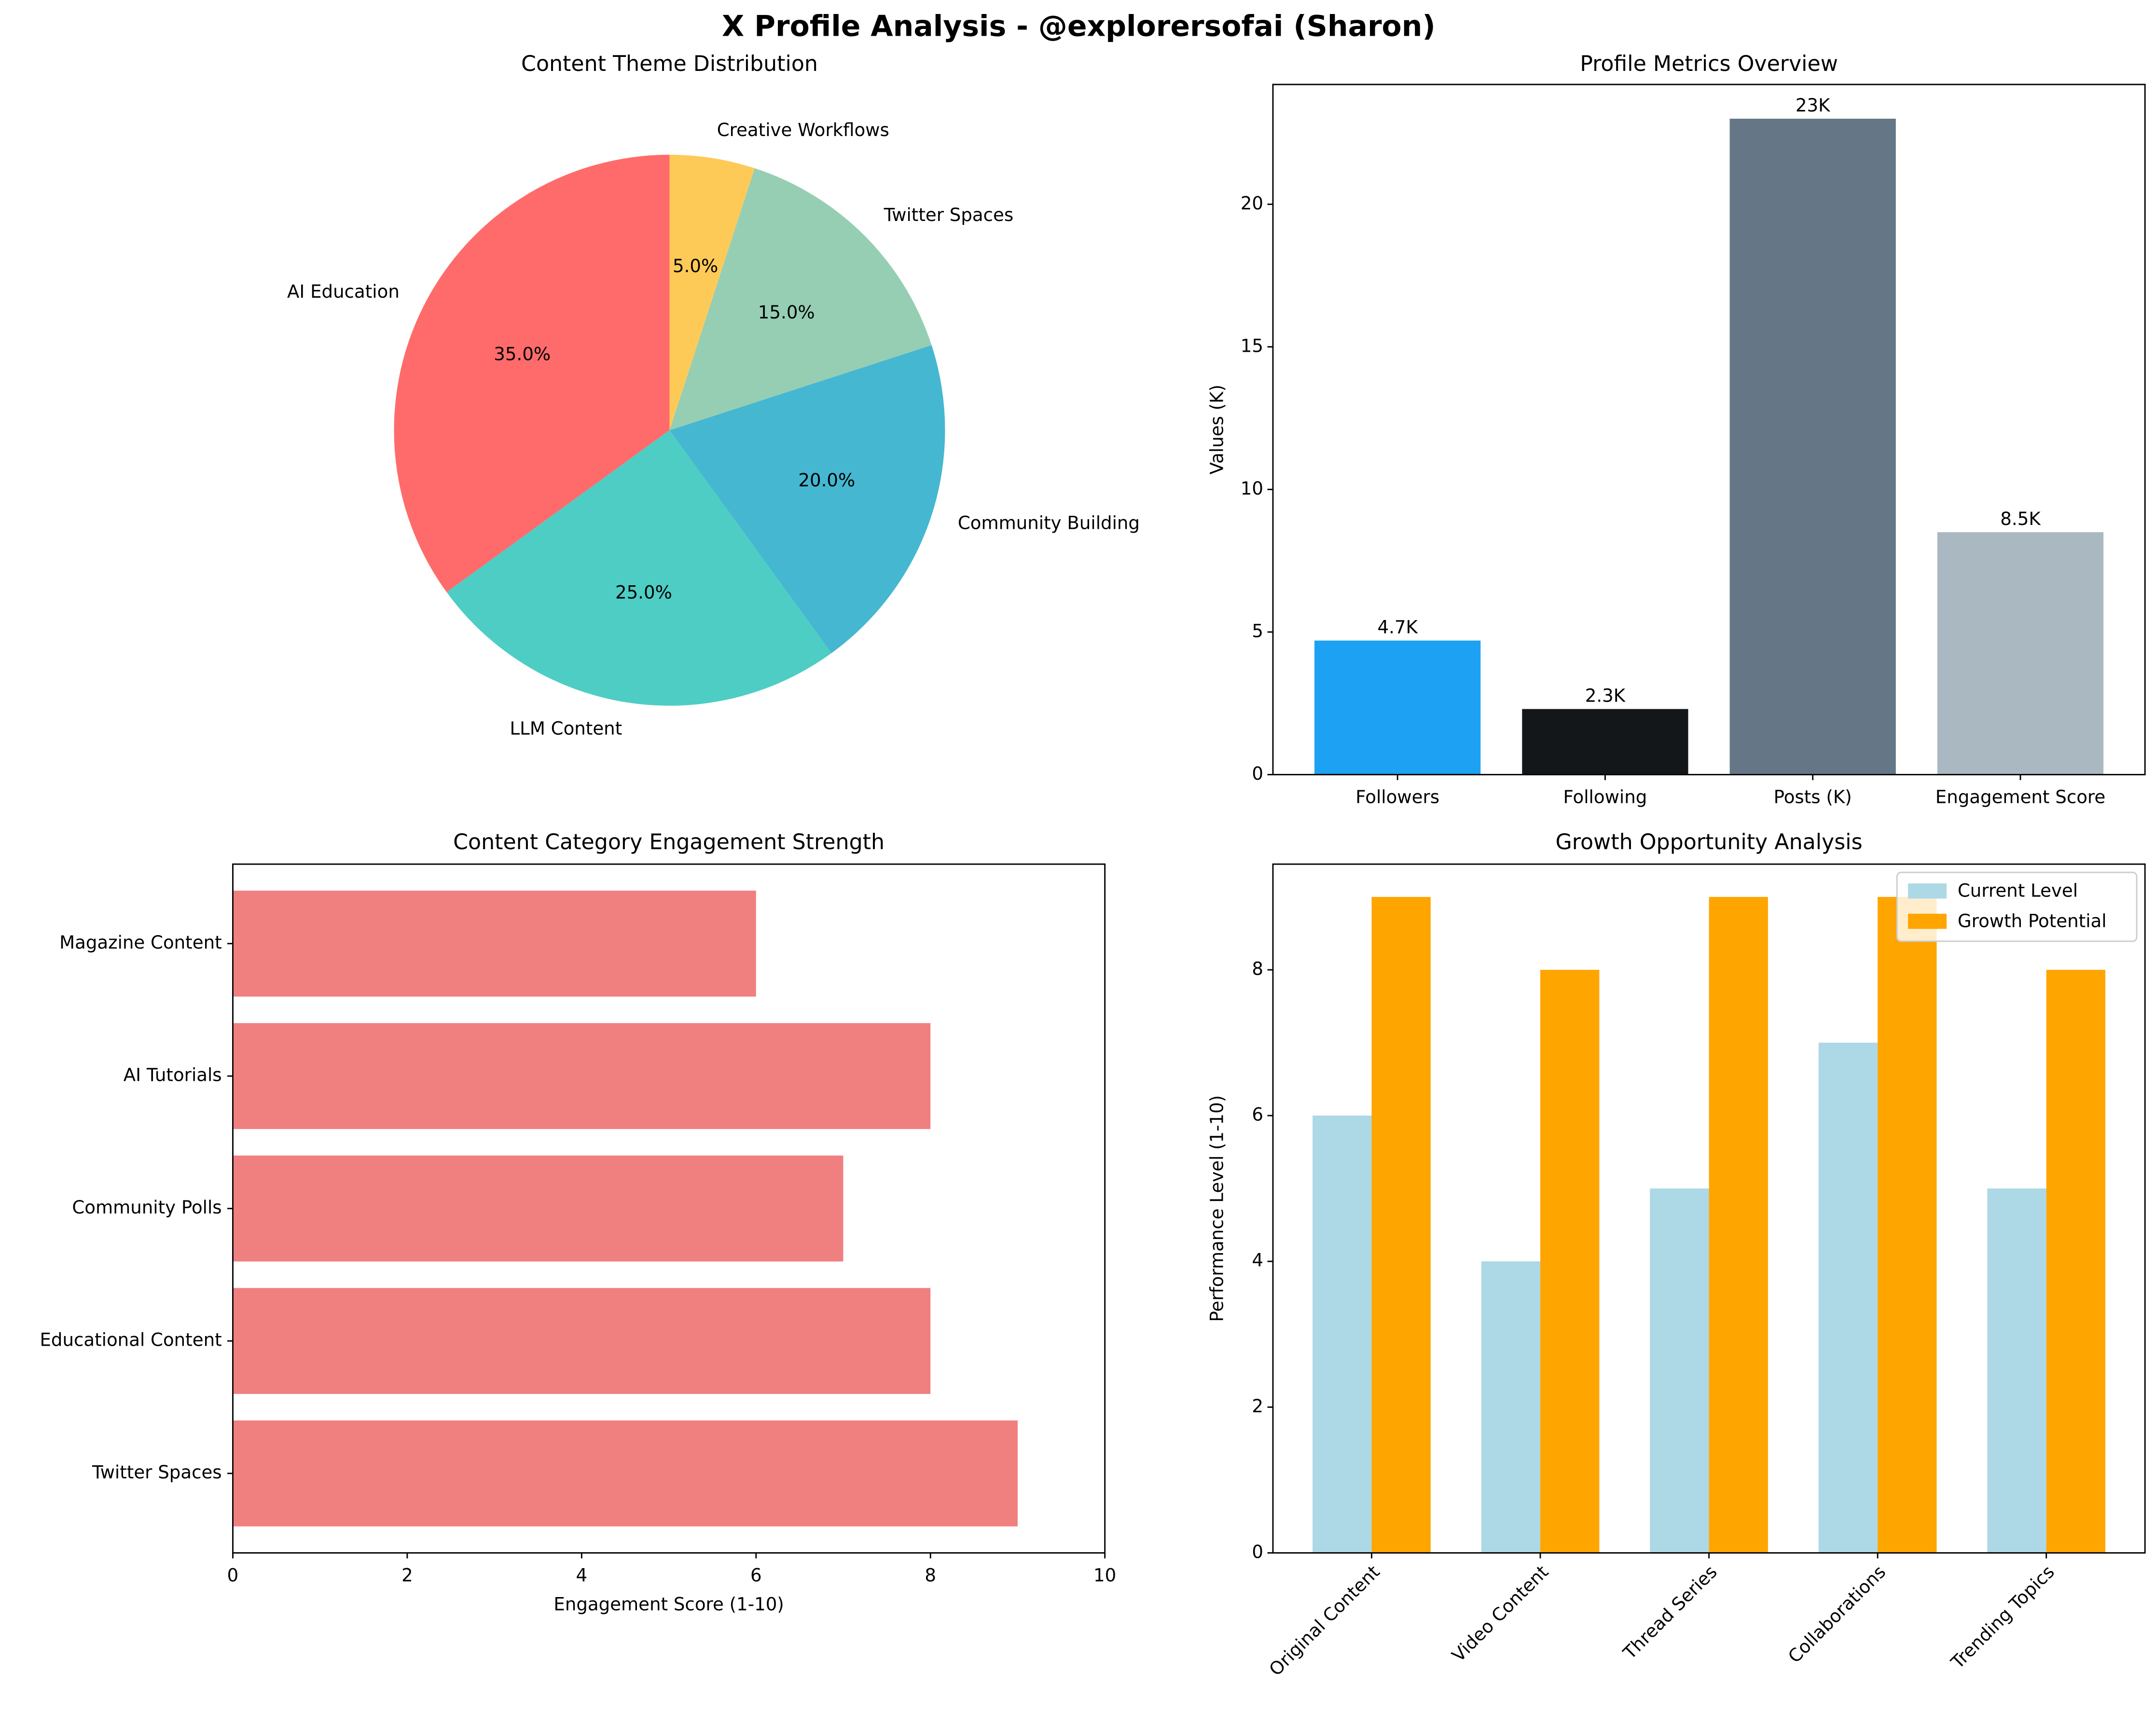 The height and width of the screenshot is (1709, 2156). What do you see at coordinates (1708, 842) in the screenshot?
I see `chart-title: Growth Opportunity Analysis` at bounding box center [1708, 842].